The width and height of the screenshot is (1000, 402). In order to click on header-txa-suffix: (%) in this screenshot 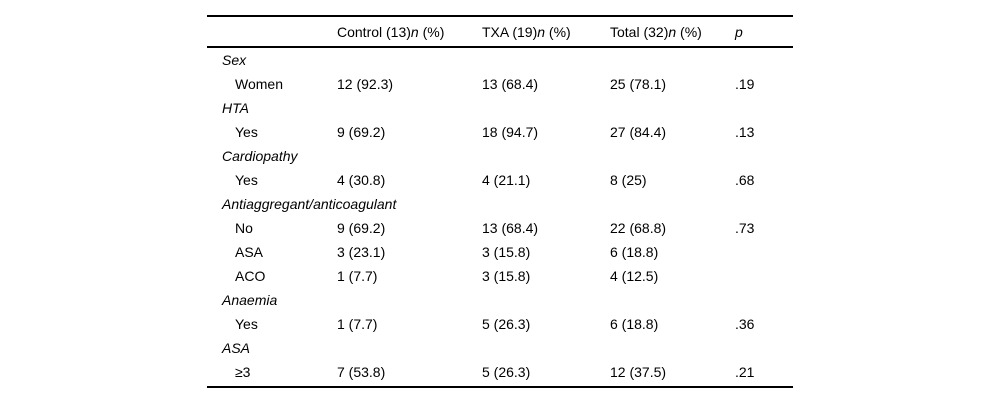, I will do `click(558, 31)`.